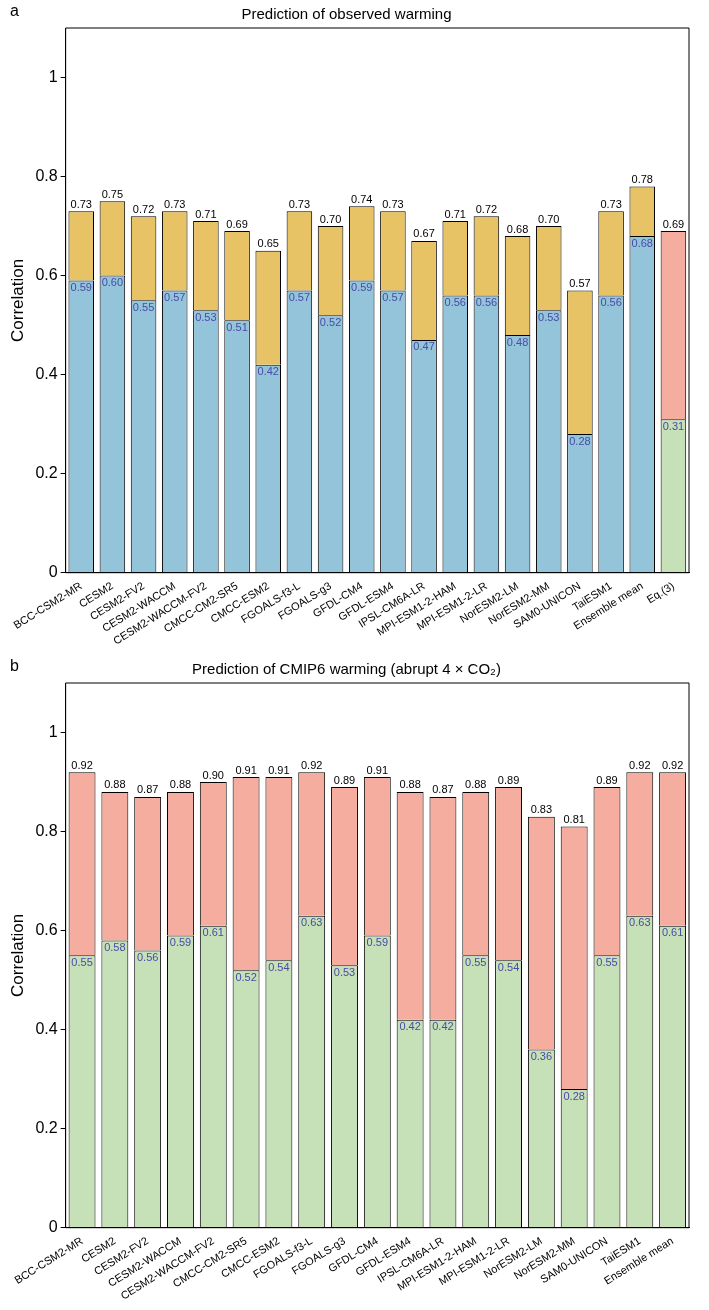 The width and height of the screenshot is (709, 1310). What do you see at coordinates (346, 669) in the screenshot?
I see `chart-title: Prediction of CMIP6 warming (abrupt 4 × CO₂)` at bounding box center [346, 669].